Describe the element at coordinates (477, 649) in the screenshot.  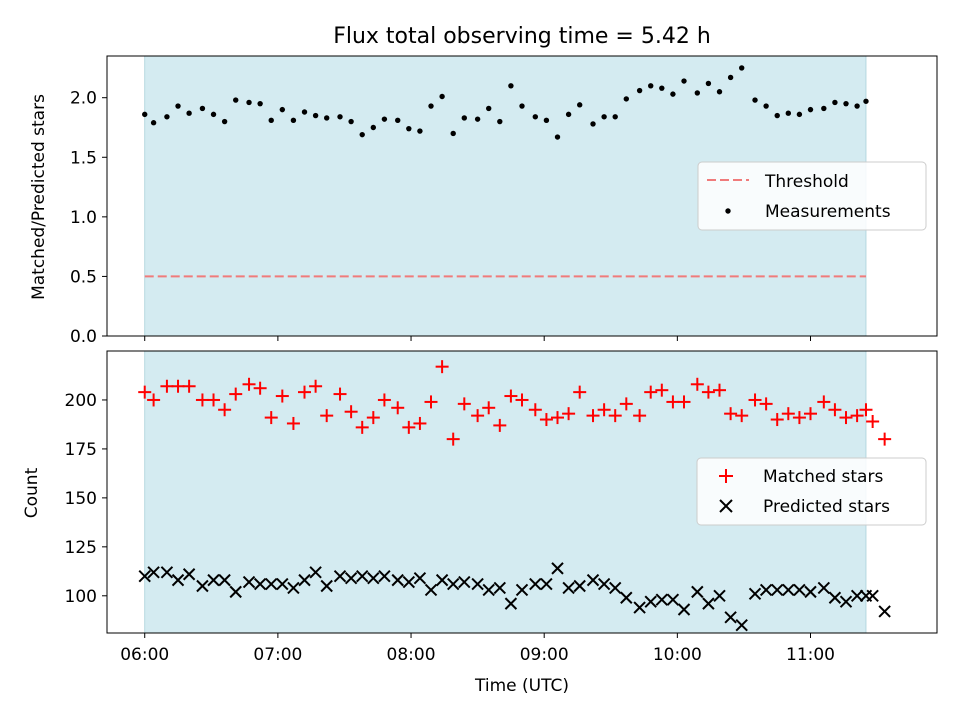
I see `bottom-x-axis: 06:00 07:00 08:00 09:00 10:00 11:00` at that location.